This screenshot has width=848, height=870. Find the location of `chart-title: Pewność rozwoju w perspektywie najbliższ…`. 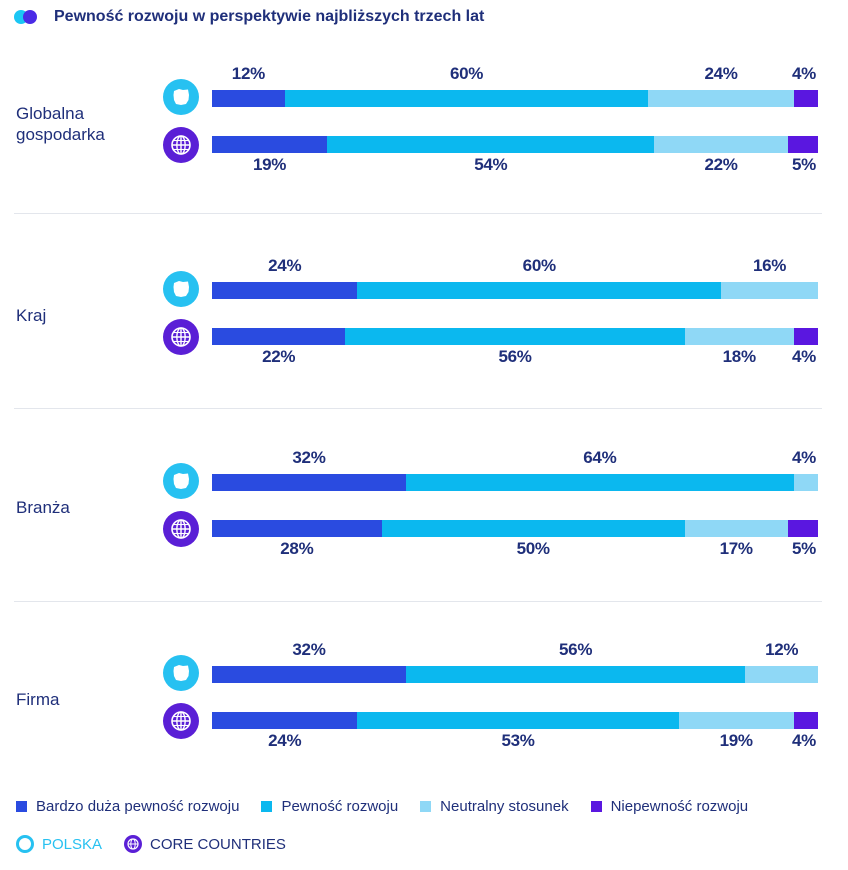

chart-title: Pewność rozwoju w perspektywie najbliższ… is located at coordinates (269, 16).